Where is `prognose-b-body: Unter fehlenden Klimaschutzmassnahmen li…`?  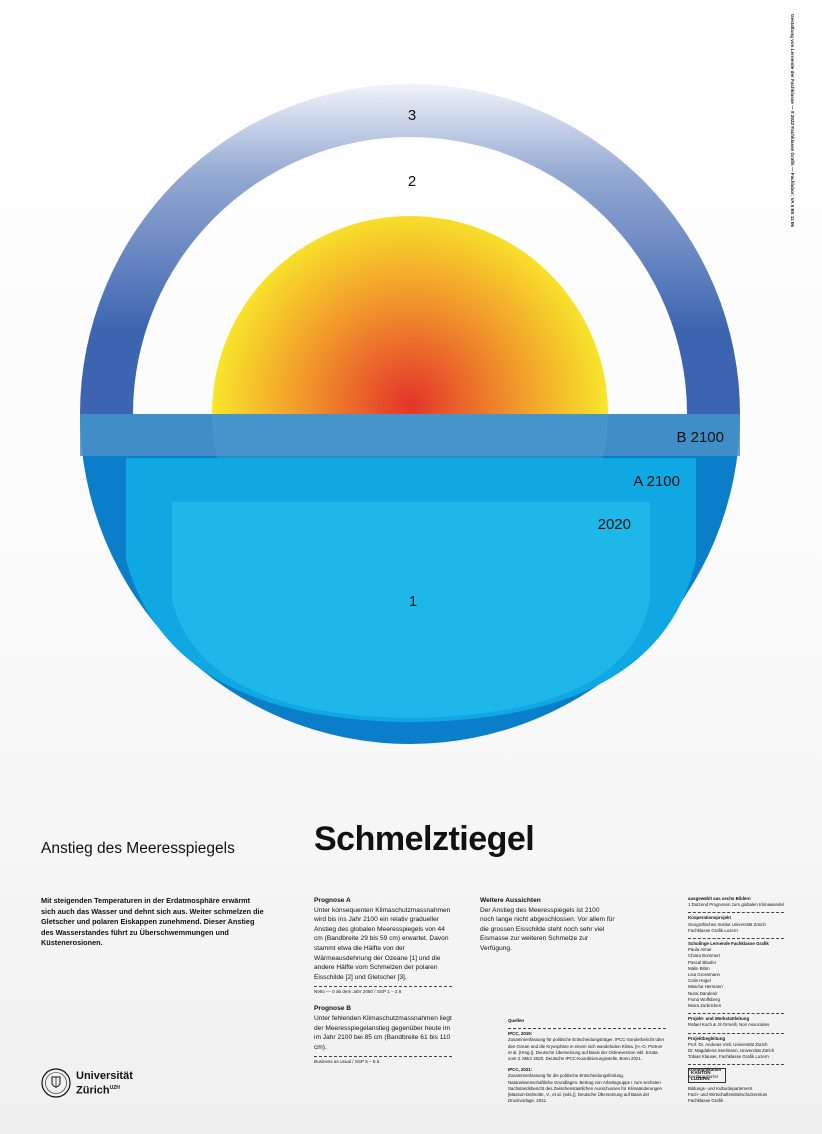
prognose-b-body: Unter fehlenden Klimaschutzmassnahmen li… is located at coordinates (383, 1032).